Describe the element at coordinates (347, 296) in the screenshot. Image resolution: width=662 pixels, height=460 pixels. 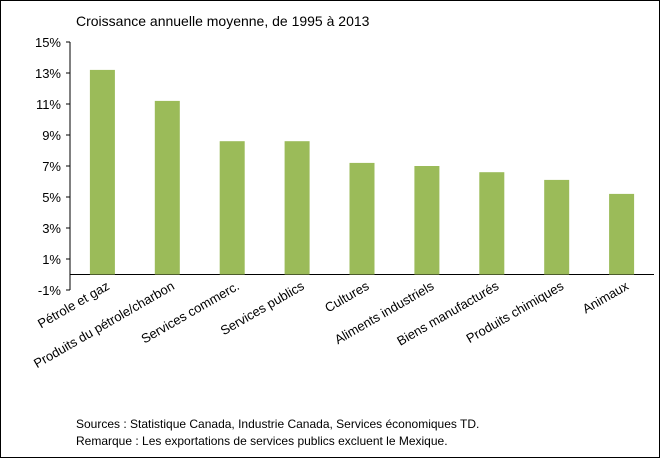
I see `x-category-label: Cultures` at that location.